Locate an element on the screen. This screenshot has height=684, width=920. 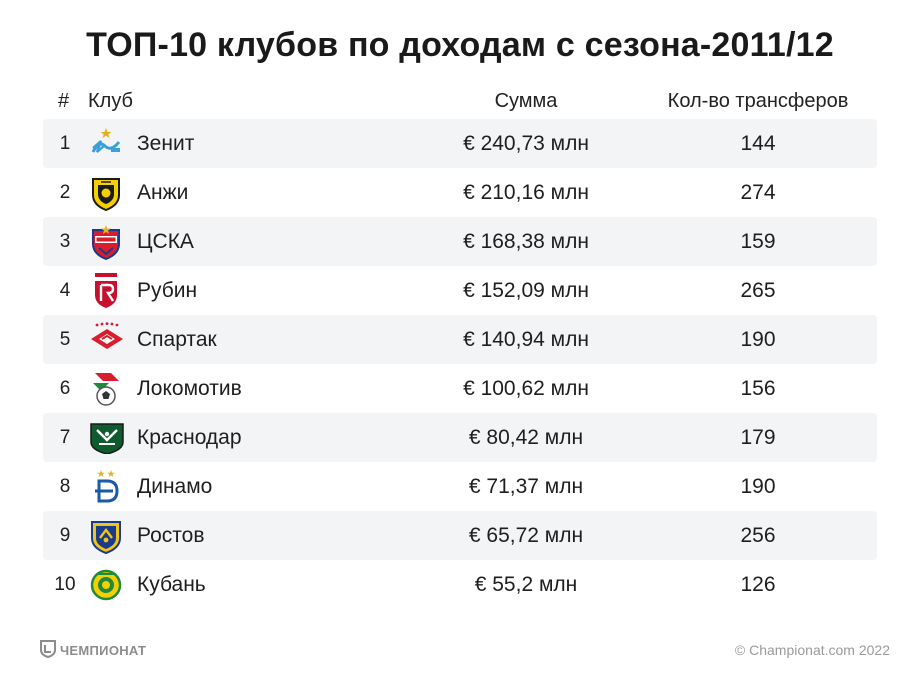
rubin-logo-icon is located at coordinates (106, 290).